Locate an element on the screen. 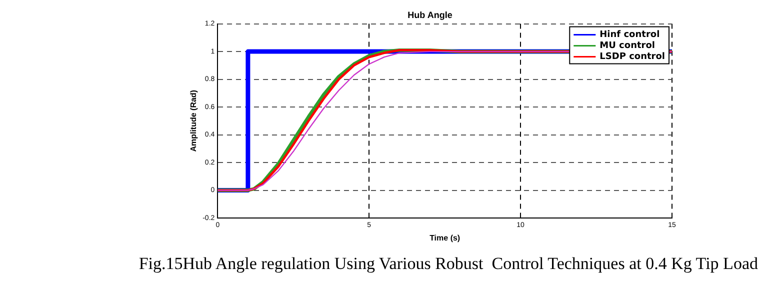  x-axis-title: Time (s) is located at coordinates (445, 237).